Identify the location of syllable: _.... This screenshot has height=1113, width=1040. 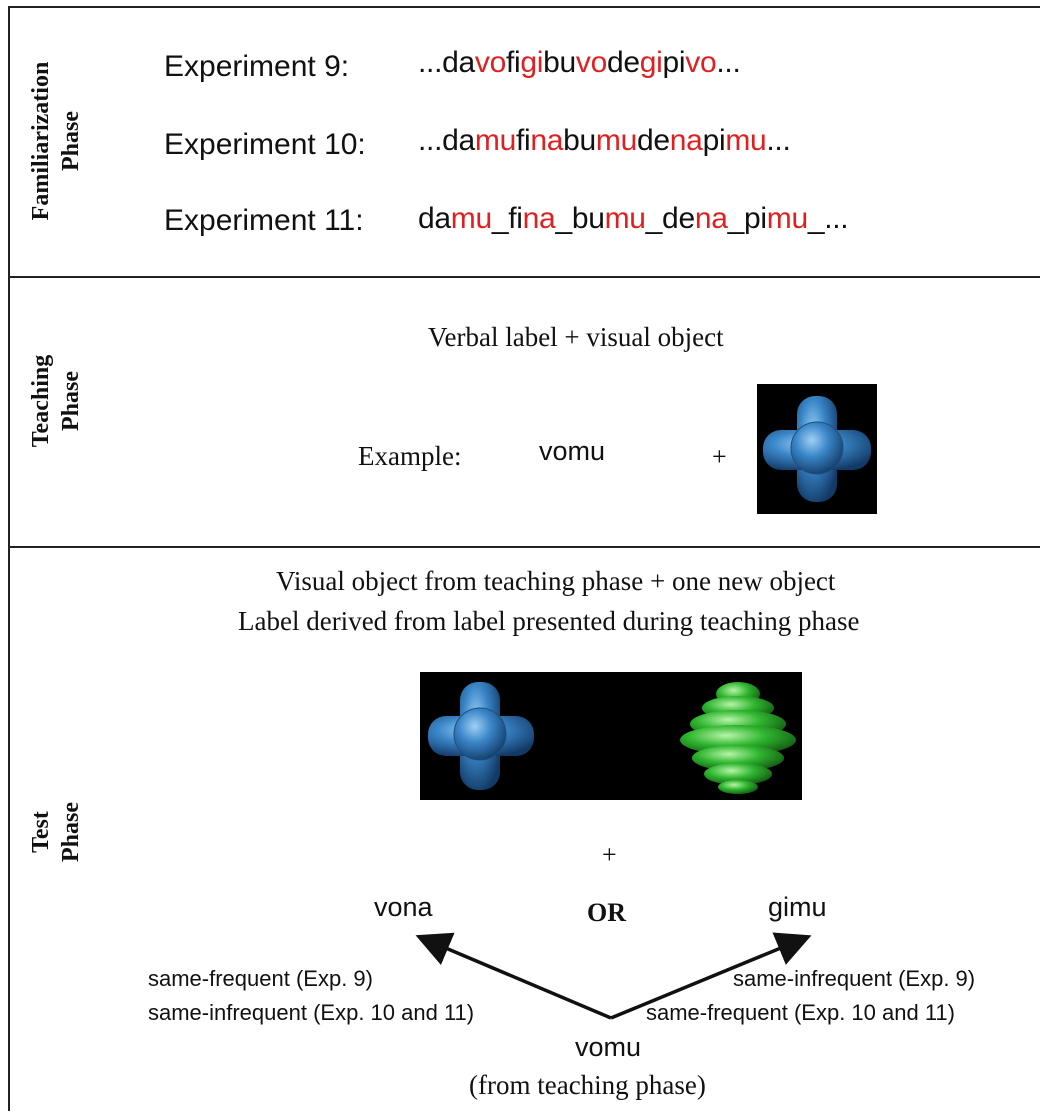
(828, 218).